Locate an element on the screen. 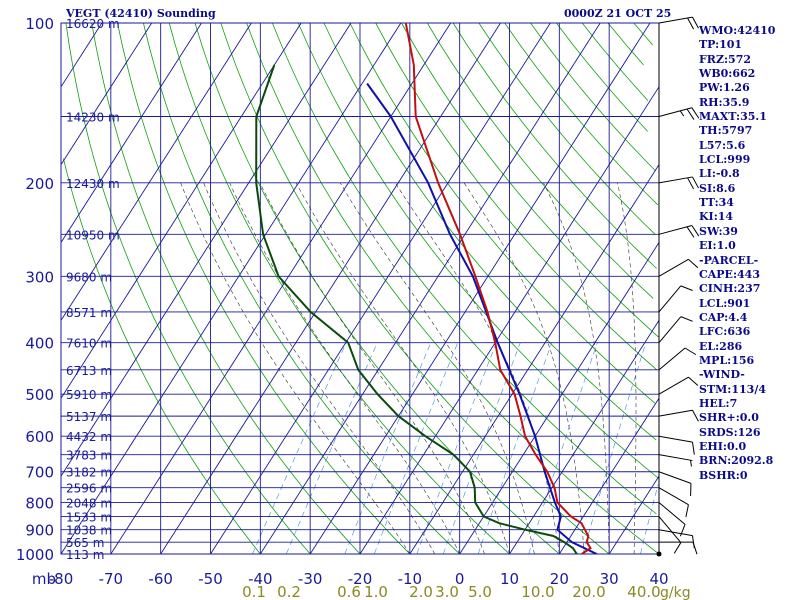  mb-unit-label: mb is located at coordinates (44, 579).